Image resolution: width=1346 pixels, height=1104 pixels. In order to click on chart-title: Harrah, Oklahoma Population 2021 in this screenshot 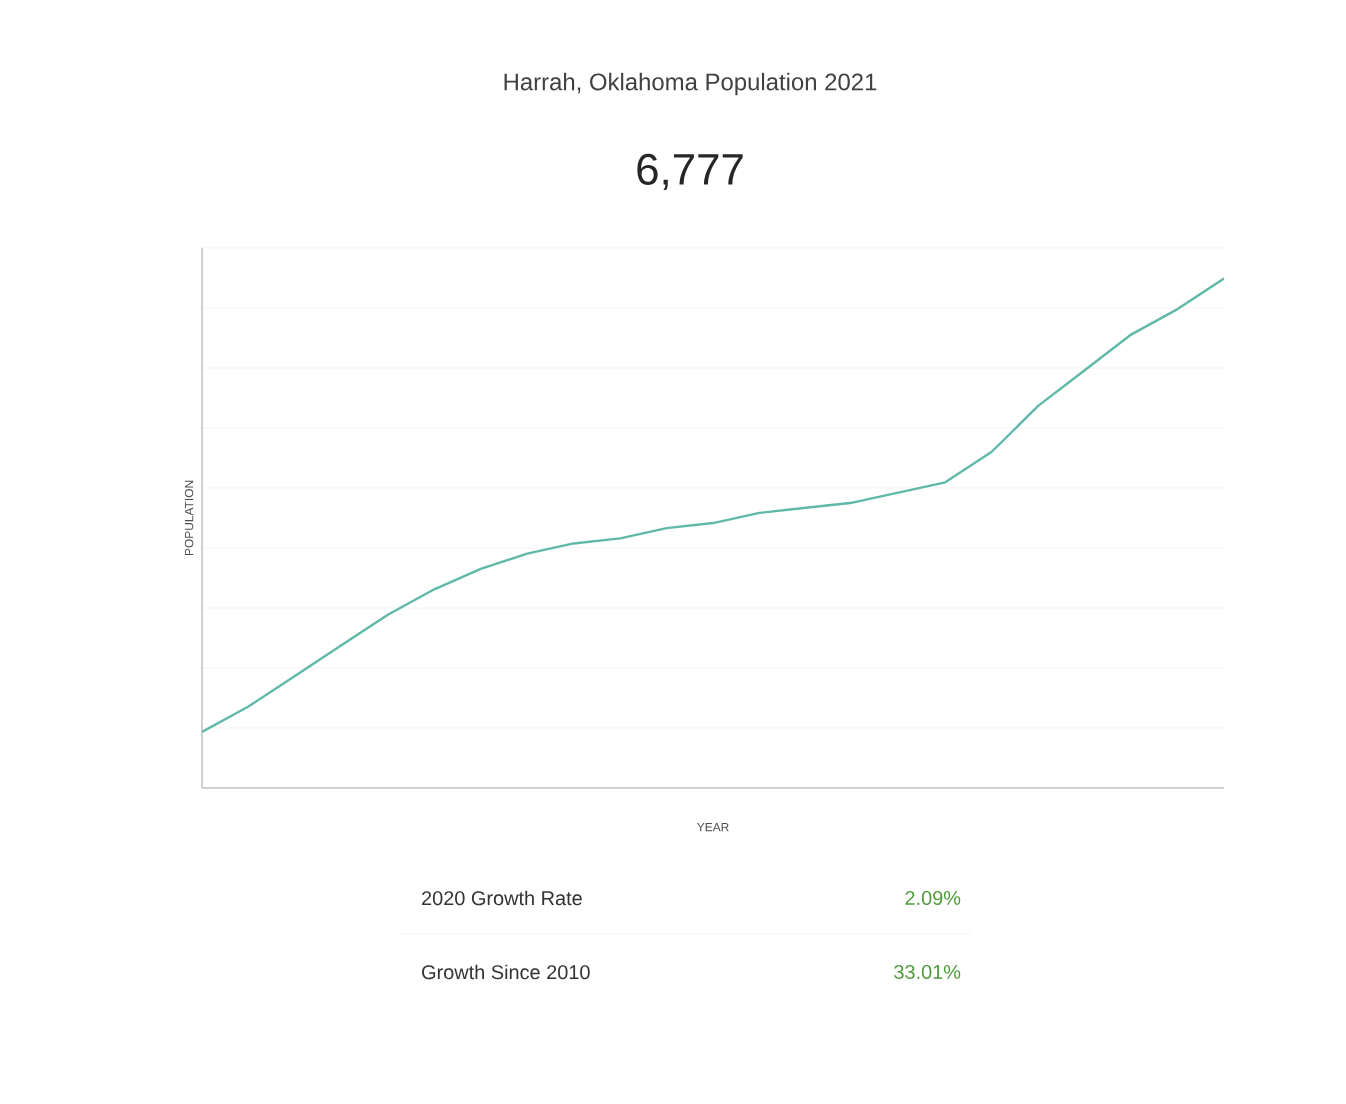, I will do `click(690, 84)`.